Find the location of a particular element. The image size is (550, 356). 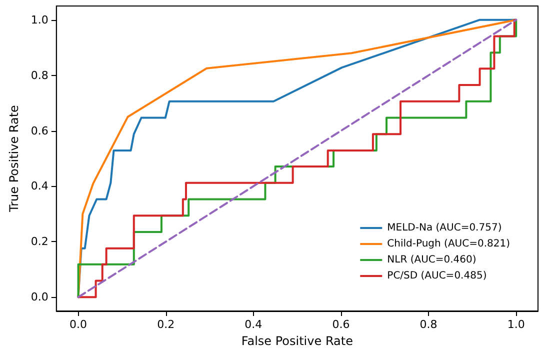

x-tick-label: 0.8 is located at coordinates (429, 324).